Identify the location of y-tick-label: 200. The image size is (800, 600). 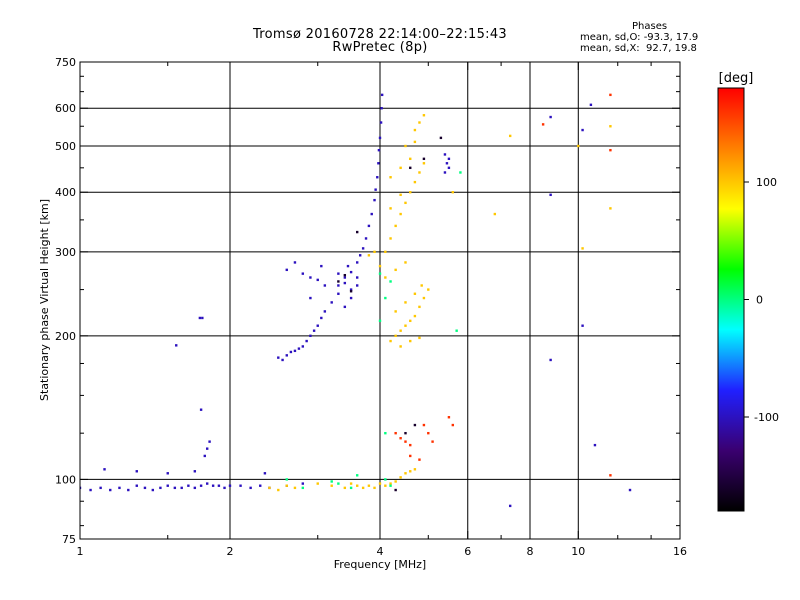
(65, 336).